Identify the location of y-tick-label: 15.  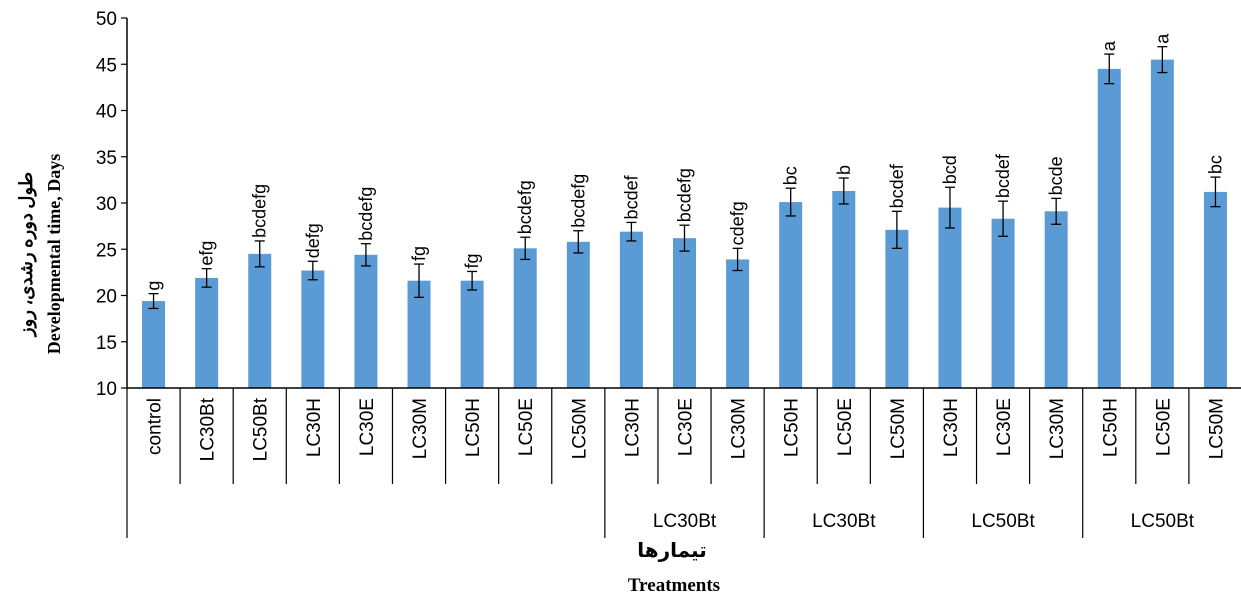
(106, 343).